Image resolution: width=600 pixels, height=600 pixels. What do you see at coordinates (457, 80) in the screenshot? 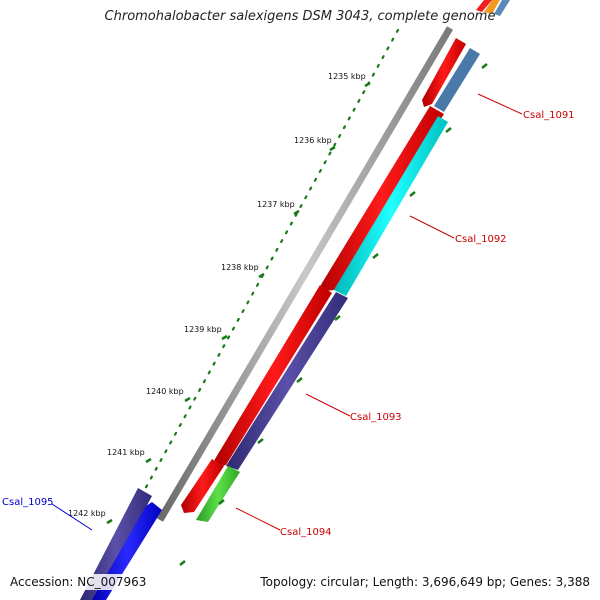
I see `gene-feature-steel` at bounding box center [457, 80].